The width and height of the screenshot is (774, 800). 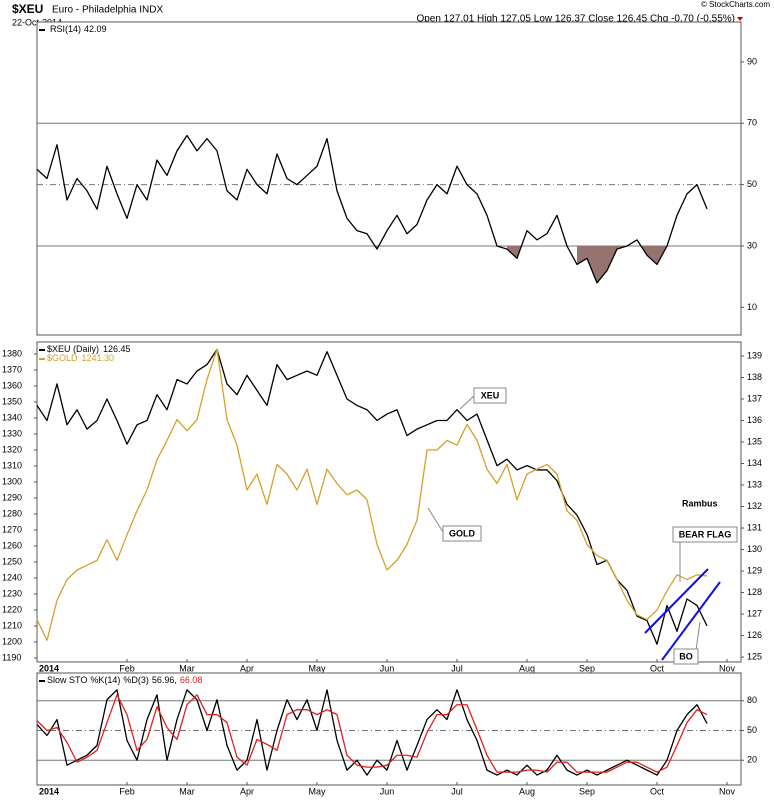 I want to click on legend-entry: $XEU (Daily) 126.45, so click(x=89, y=349).